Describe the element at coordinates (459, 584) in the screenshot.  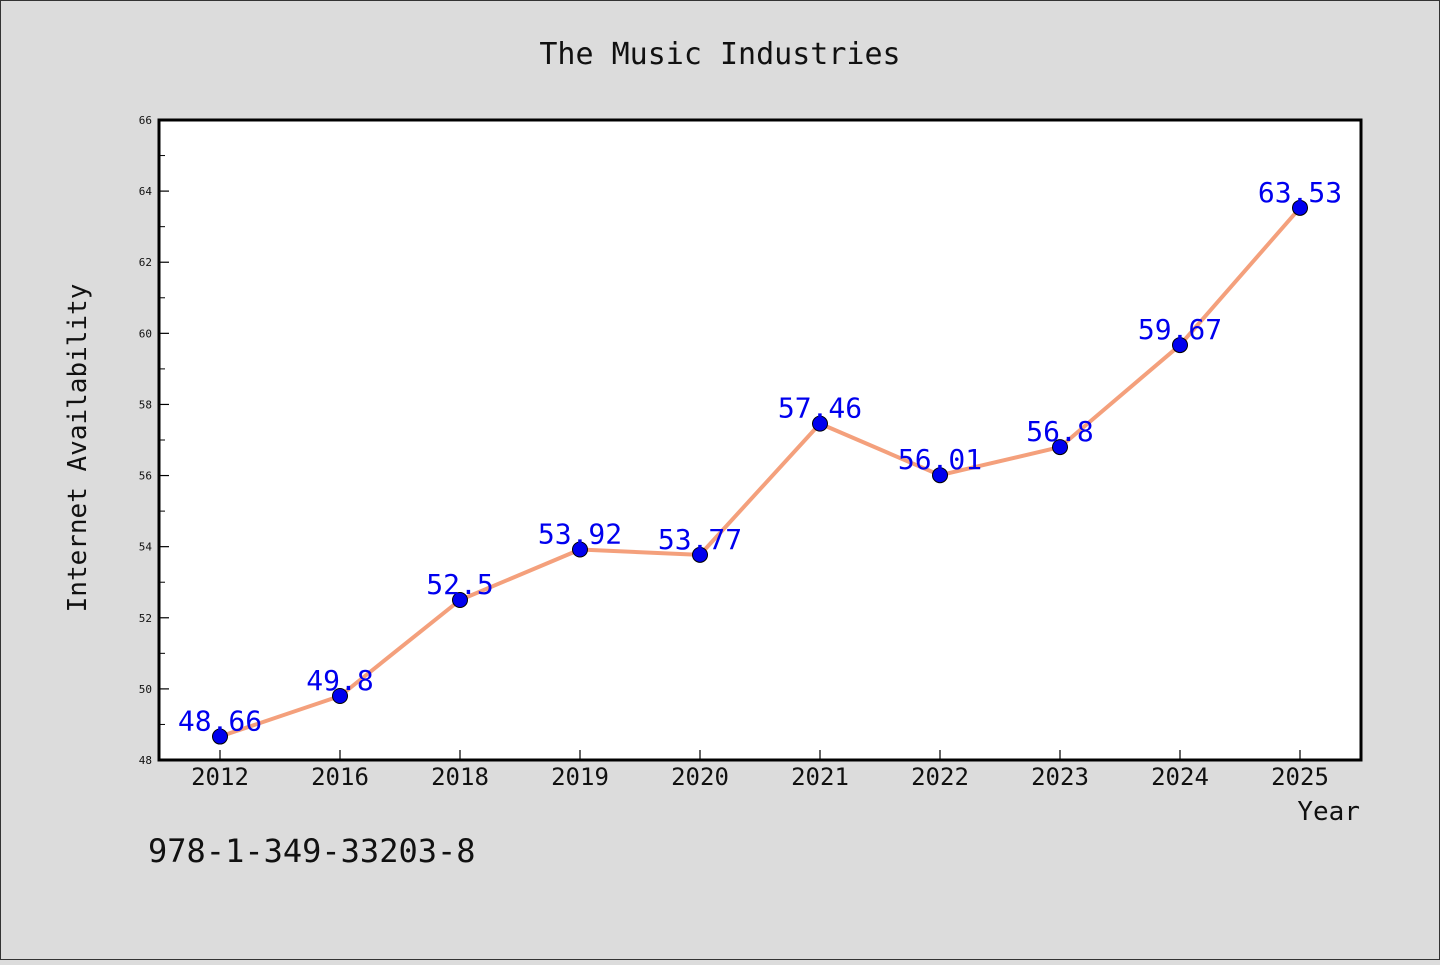
I see `data-label: 52.5` at that location.